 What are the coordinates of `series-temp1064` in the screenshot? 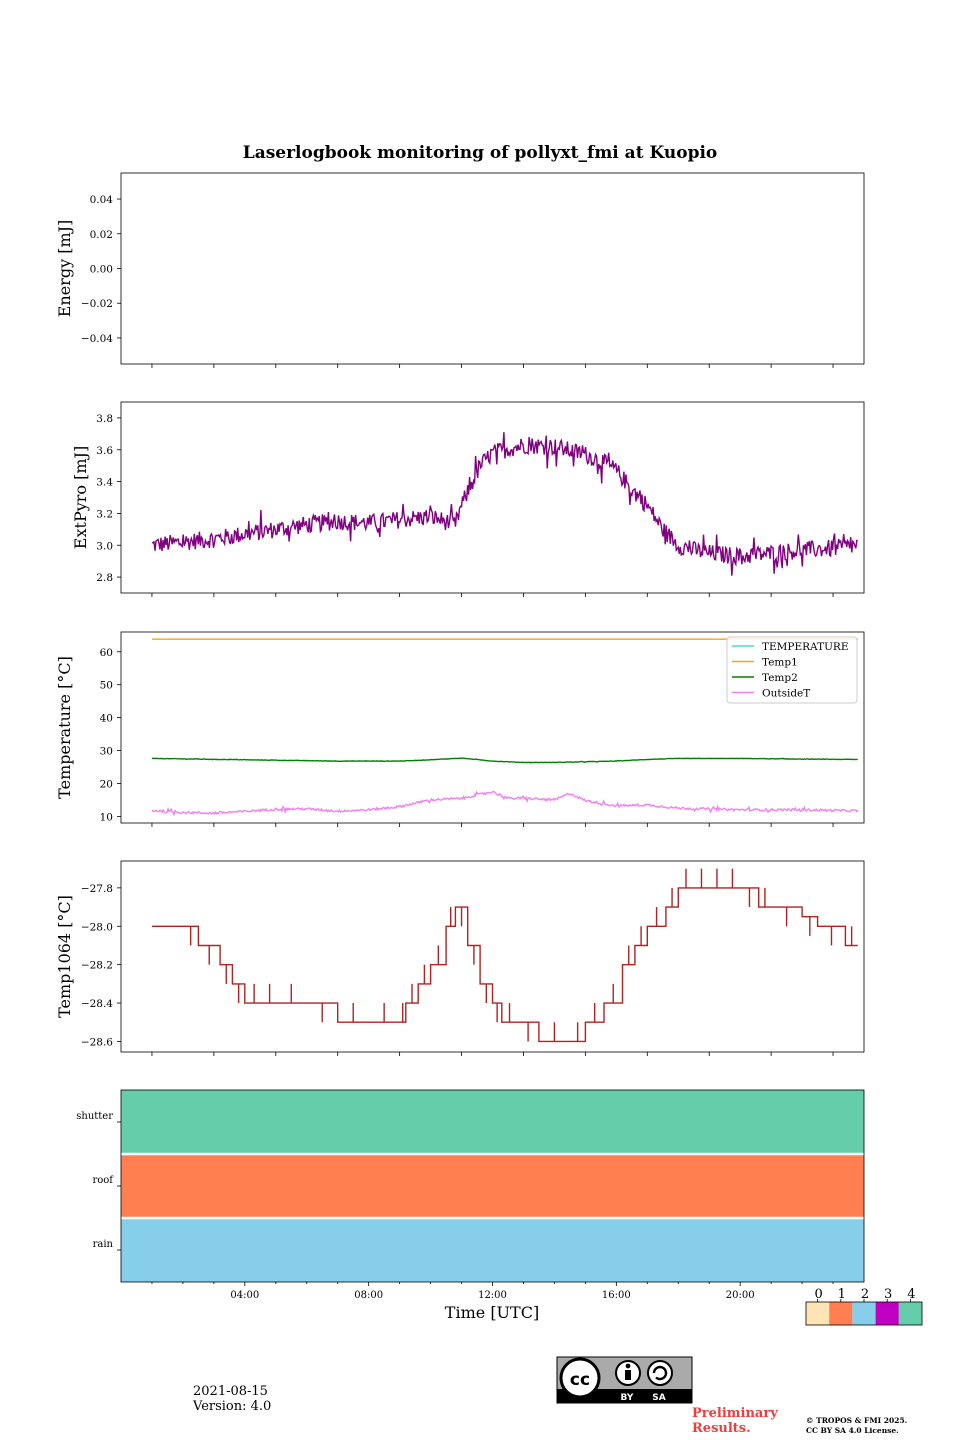 It's located at (505, 965).